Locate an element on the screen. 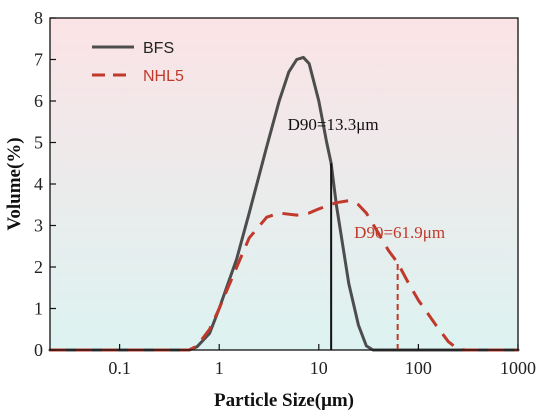  x-tick-label: 10 is located at coordinates (319, 368).